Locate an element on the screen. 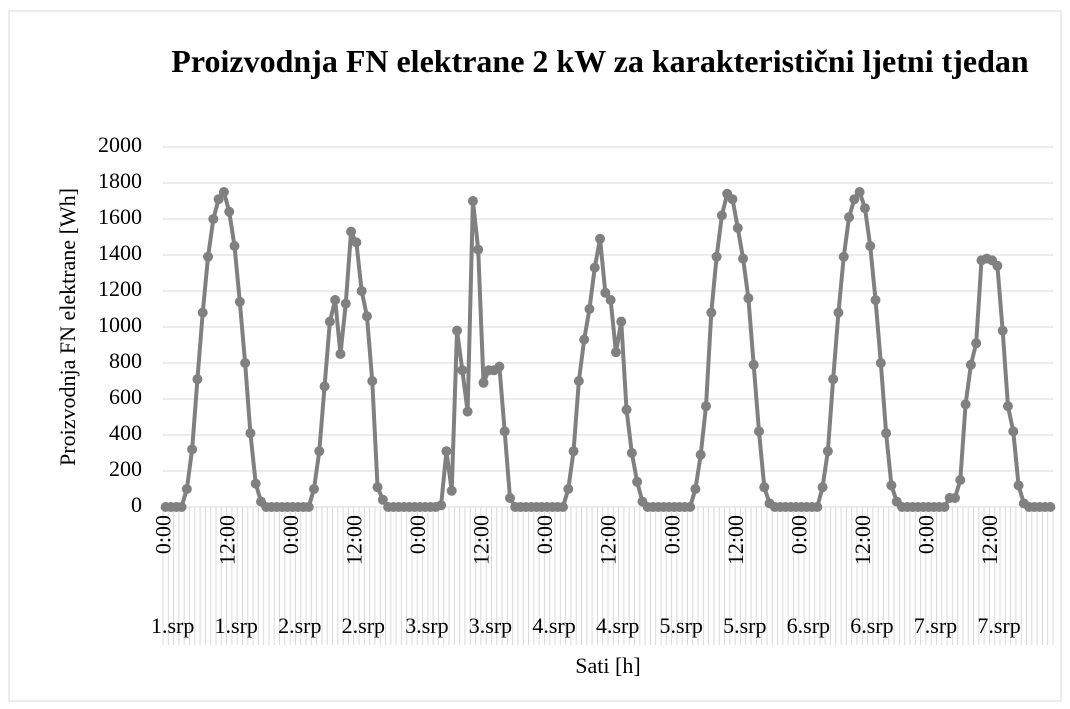  y-tick-label: 0 is located at coordinates (136, 504).